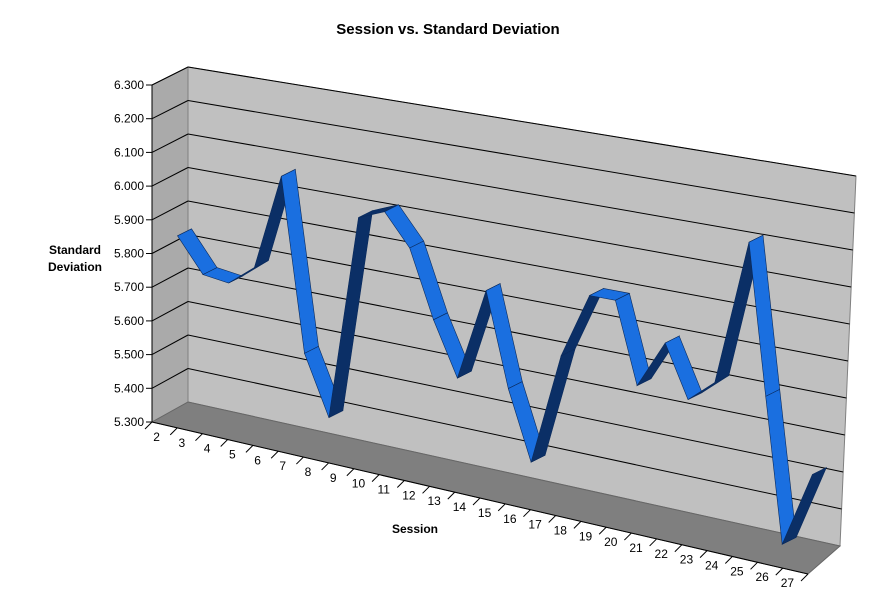  I want to click on x-tick-label: 22, so click(662, 554).